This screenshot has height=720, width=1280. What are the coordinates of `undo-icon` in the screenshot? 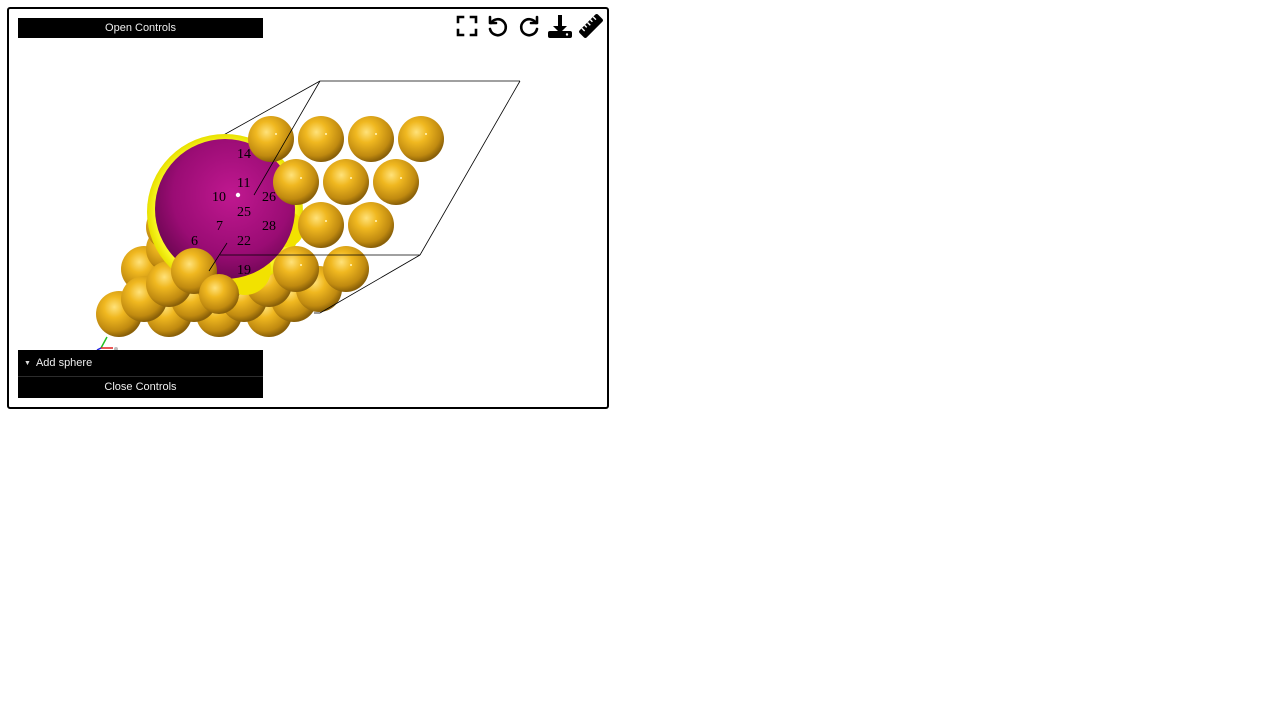 It's located at (498, 26).